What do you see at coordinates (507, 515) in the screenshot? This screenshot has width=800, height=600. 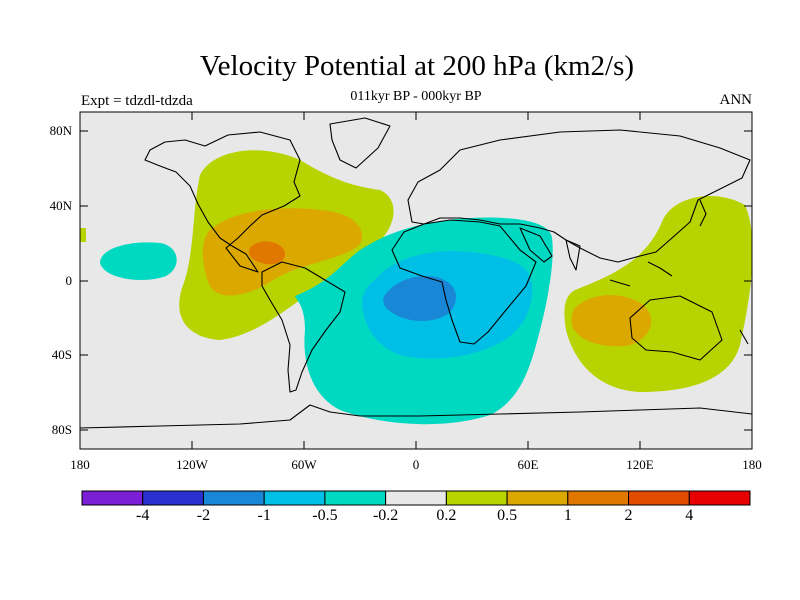 I see `colorbar-label: 0.5` at bounding box center [507, 515].